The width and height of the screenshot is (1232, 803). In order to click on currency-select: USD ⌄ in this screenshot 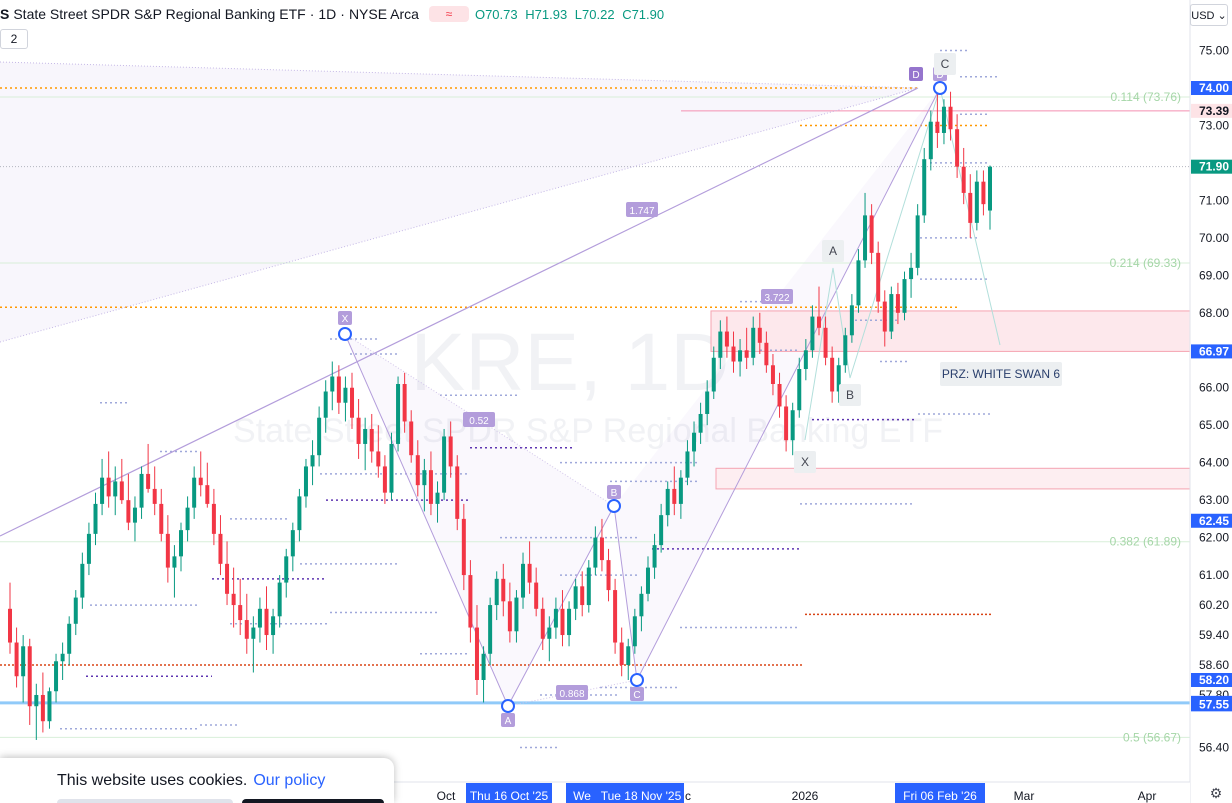, I will do `click(1209, 15)`.